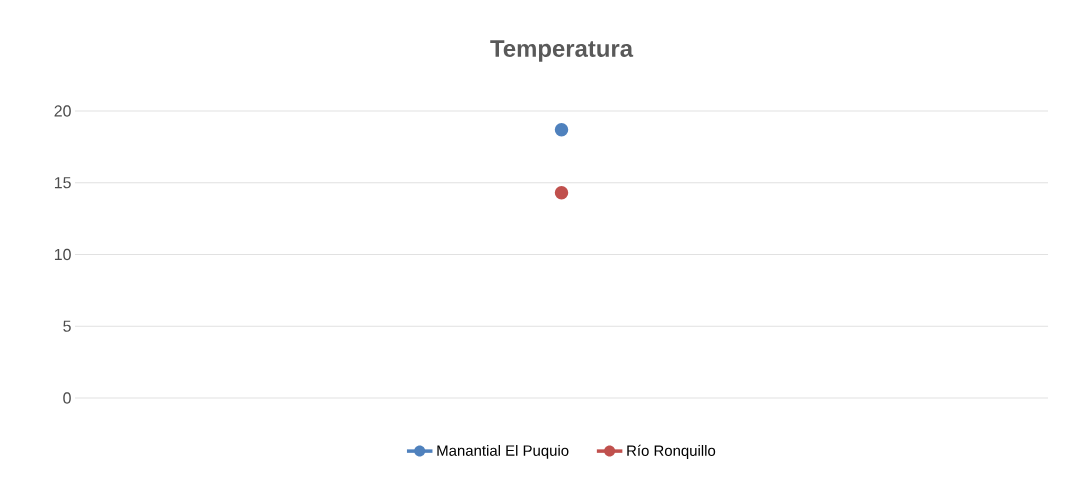 The width and height of the screenshot is (1067, 483). Describe the element at coordinates (67, 326) in the screenshot. I see `y-tick-label: 5` at that location.